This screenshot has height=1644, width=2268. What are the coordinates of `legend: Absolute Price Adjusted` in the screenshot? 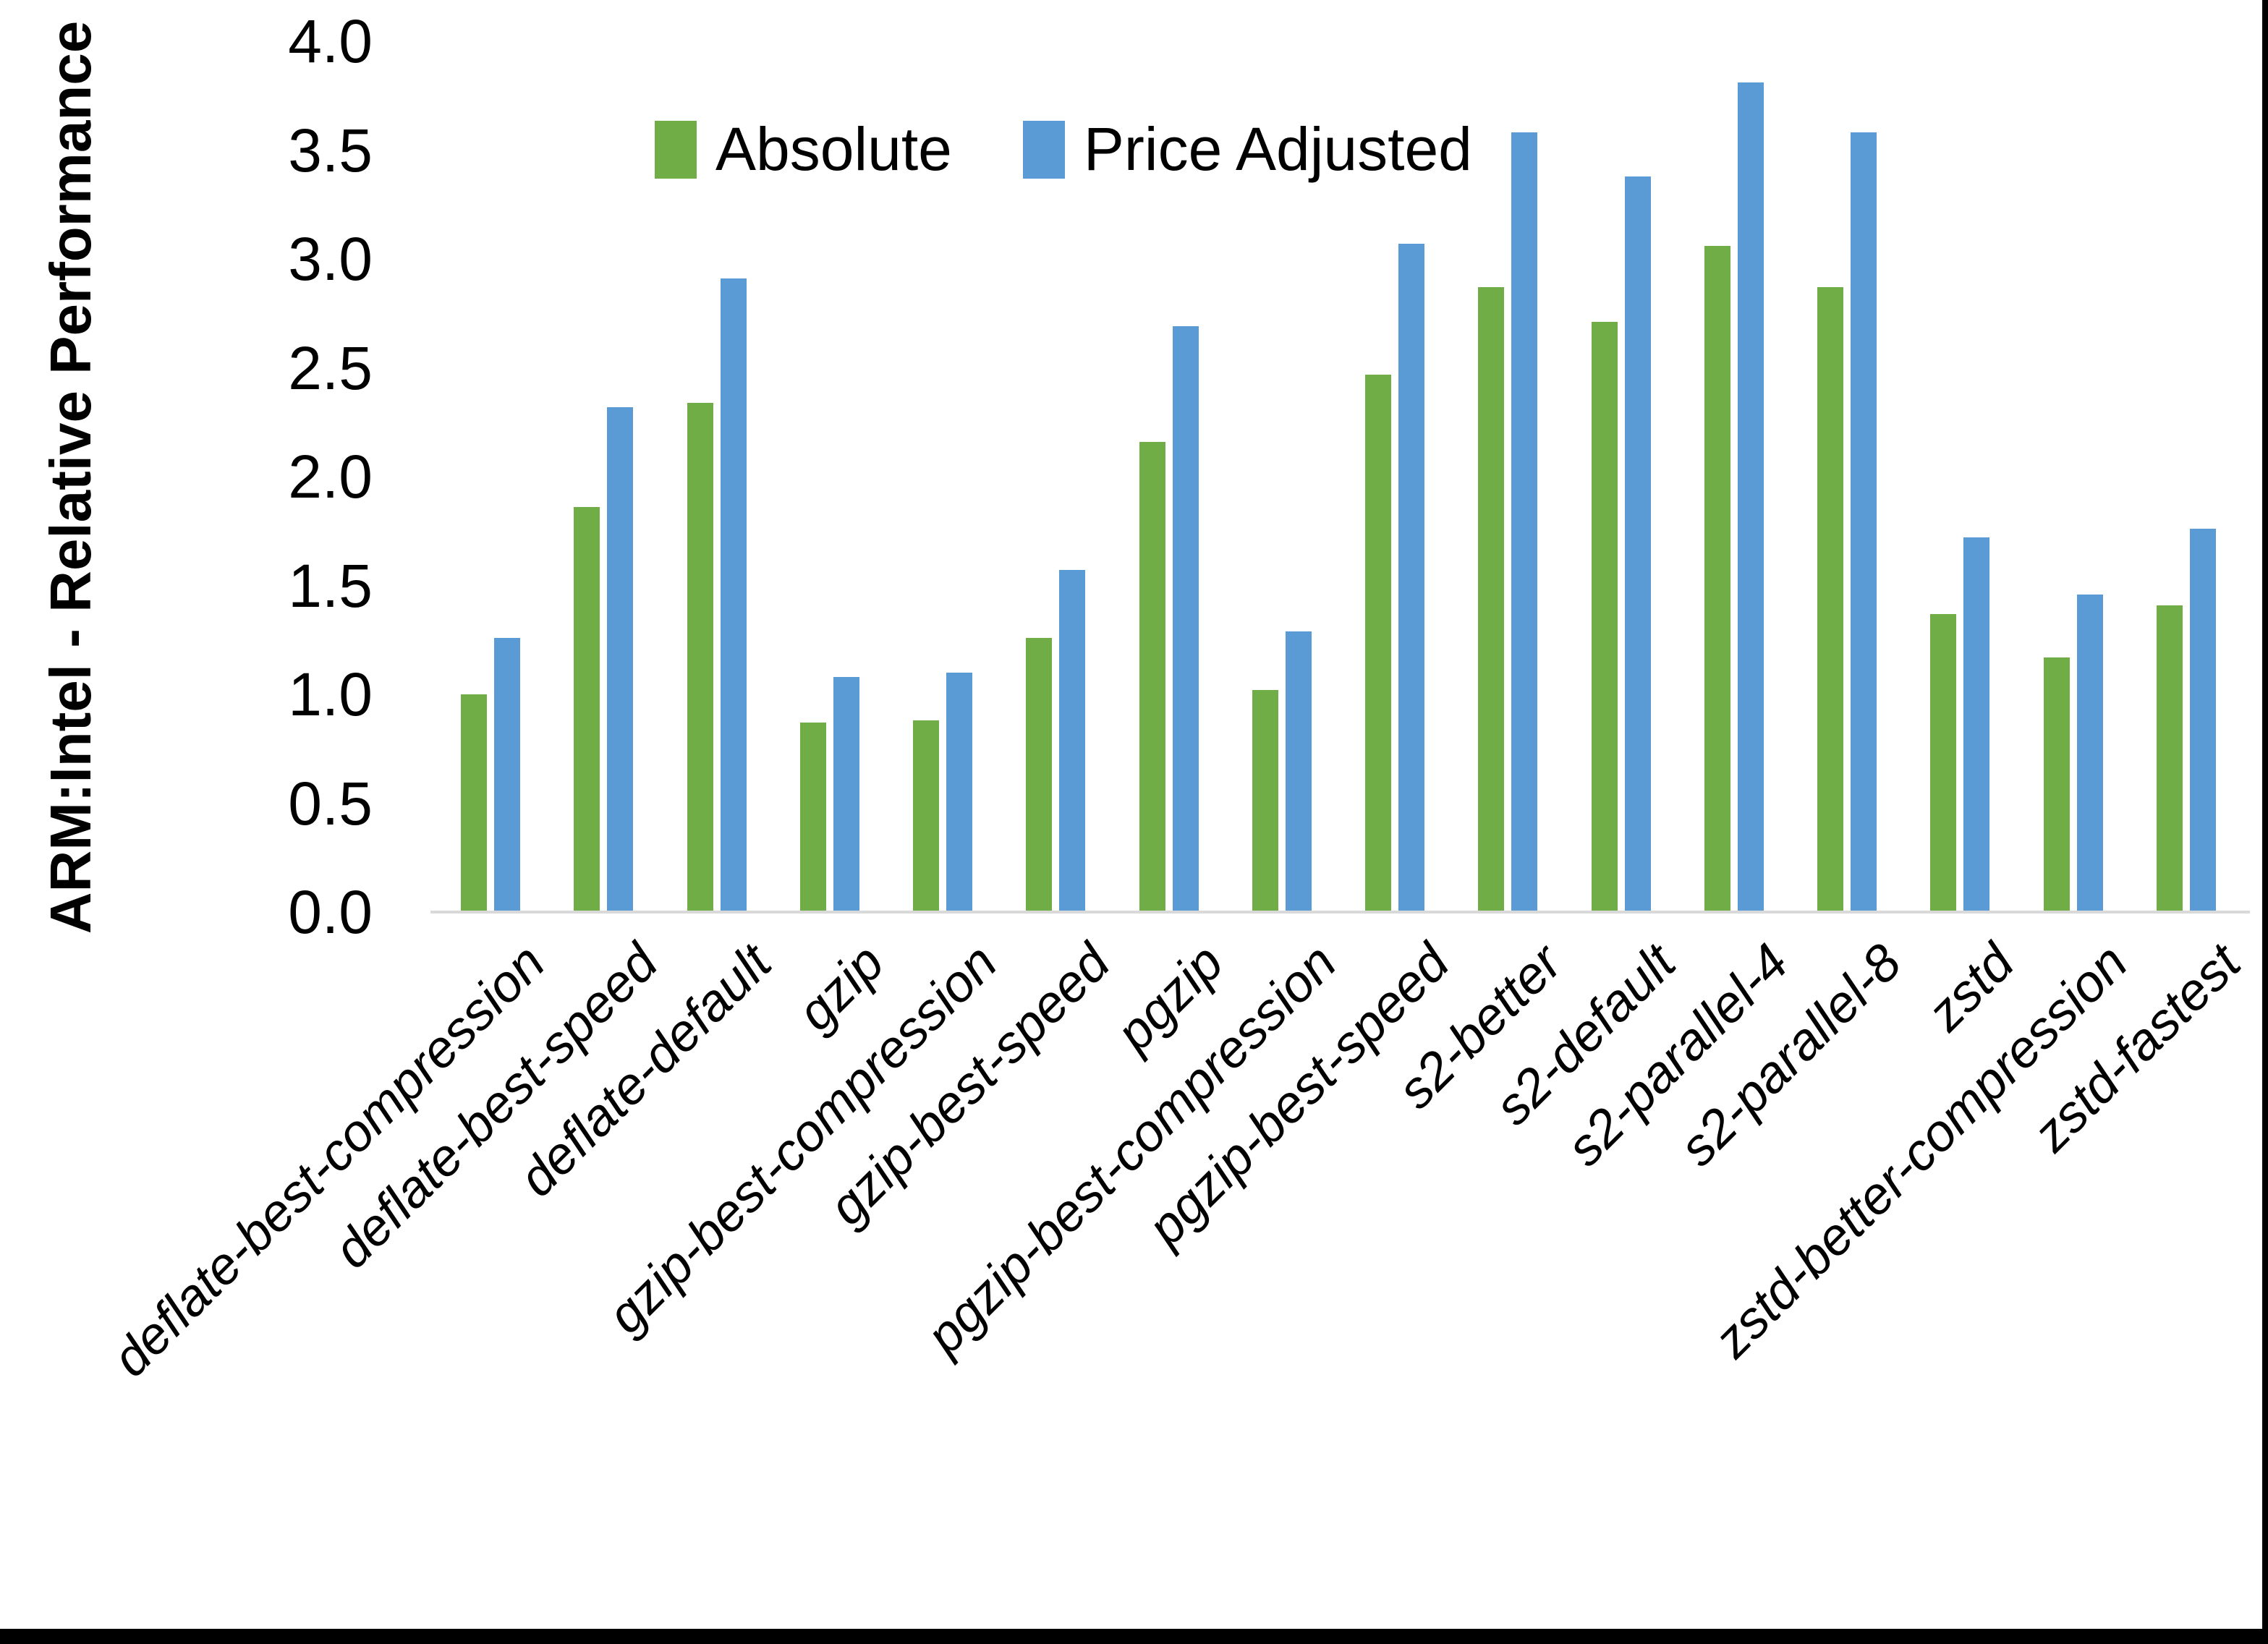 It's located at (1063, 149).